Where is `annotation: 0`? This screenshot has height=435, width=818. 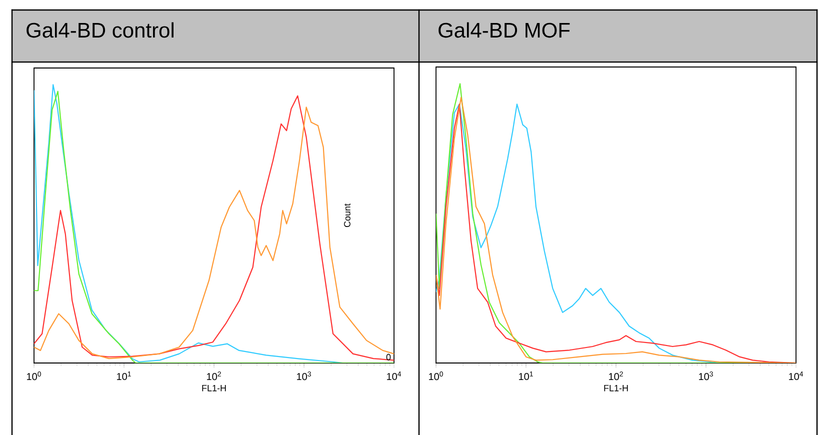 annotation: 0 is located at coordinates (388, 357).